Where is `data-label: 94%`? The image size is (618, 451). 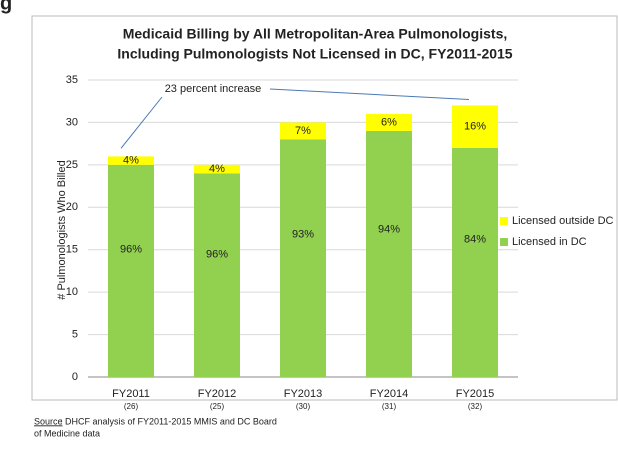 data-label: 94% is located at coordinates (389, 229).